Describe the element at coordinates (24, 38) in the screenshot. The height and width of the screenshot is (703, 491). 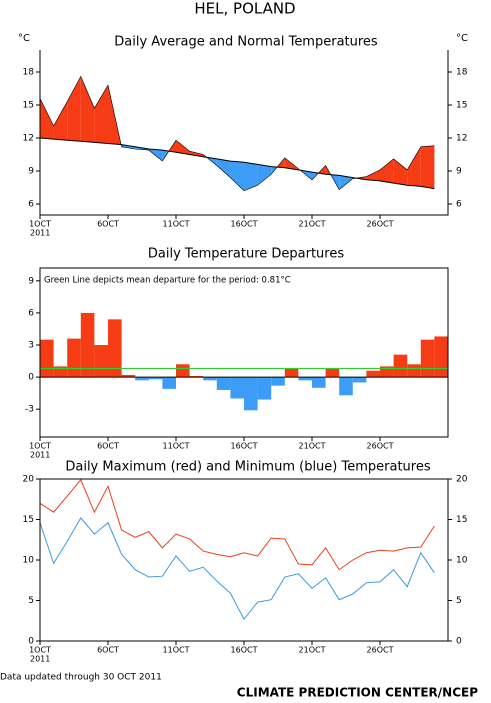
I see `y-unit-left: °C` at that location.